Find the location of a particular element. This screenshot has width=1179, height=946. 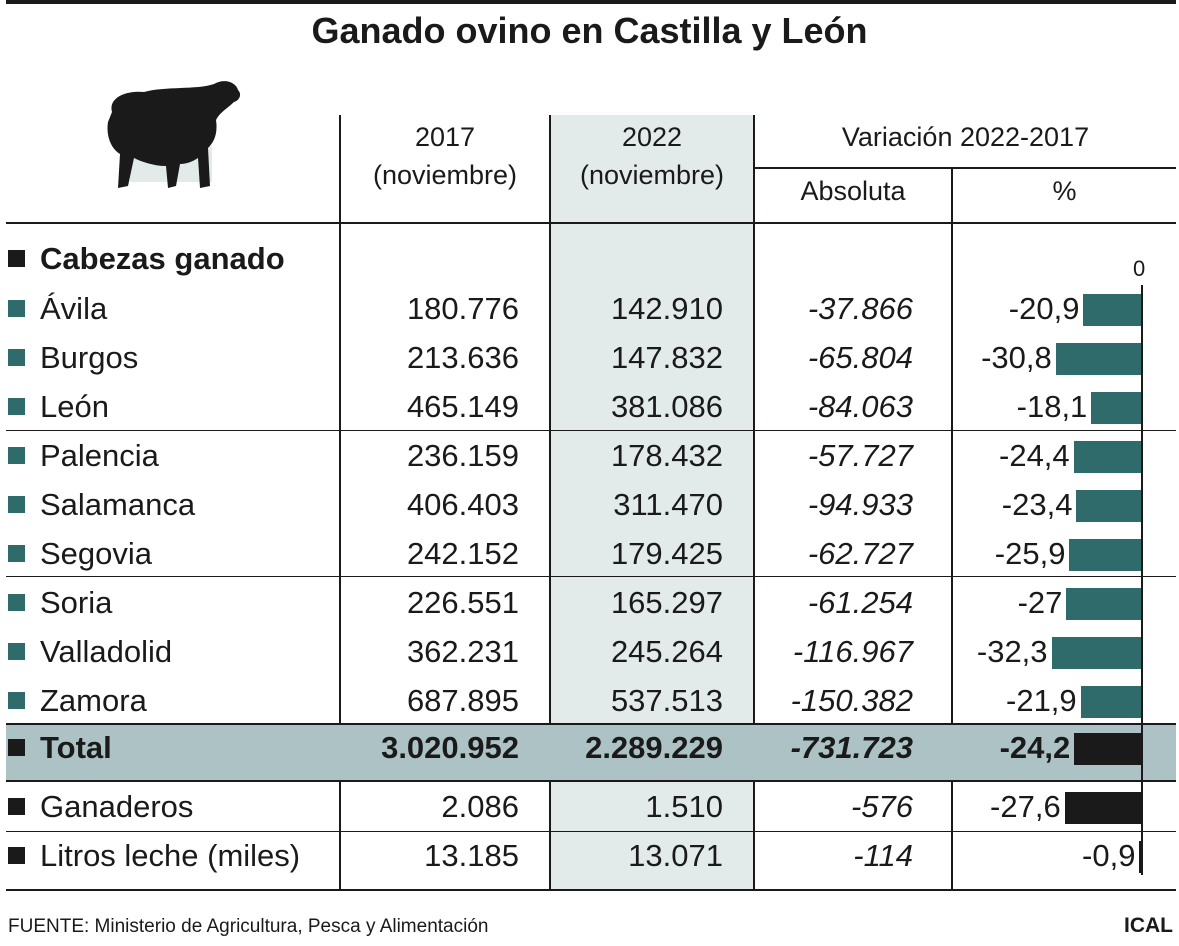

col-2017-header: 2017 (noviembre) is located at coordinates (445, 156).